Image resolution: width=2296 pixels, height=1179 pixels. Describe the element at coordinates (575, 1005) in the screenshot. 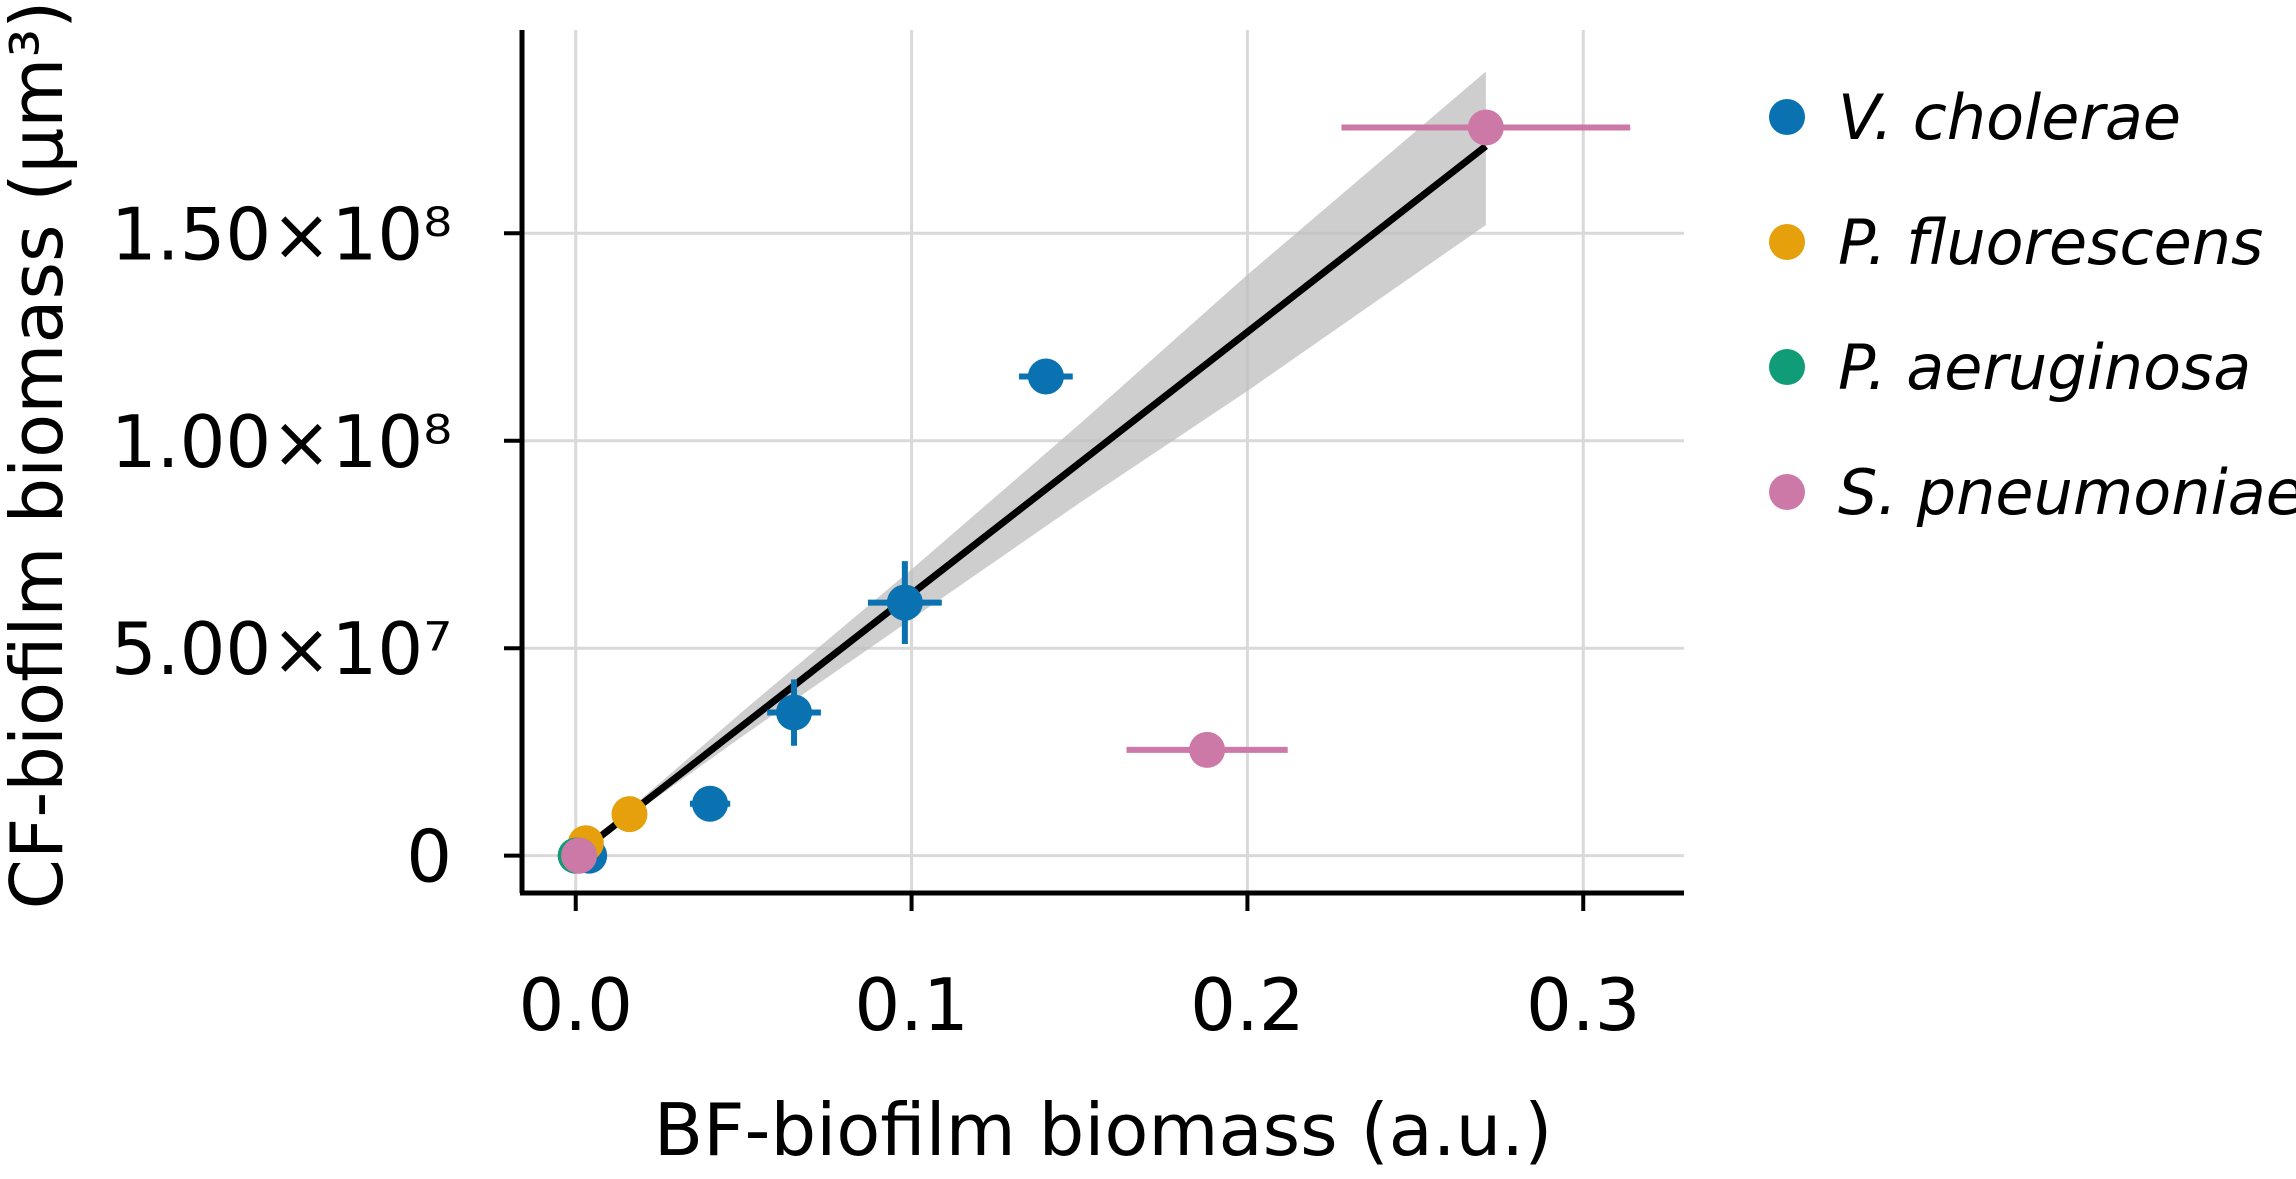

I see `x-tick-label: 0.0` at that location.